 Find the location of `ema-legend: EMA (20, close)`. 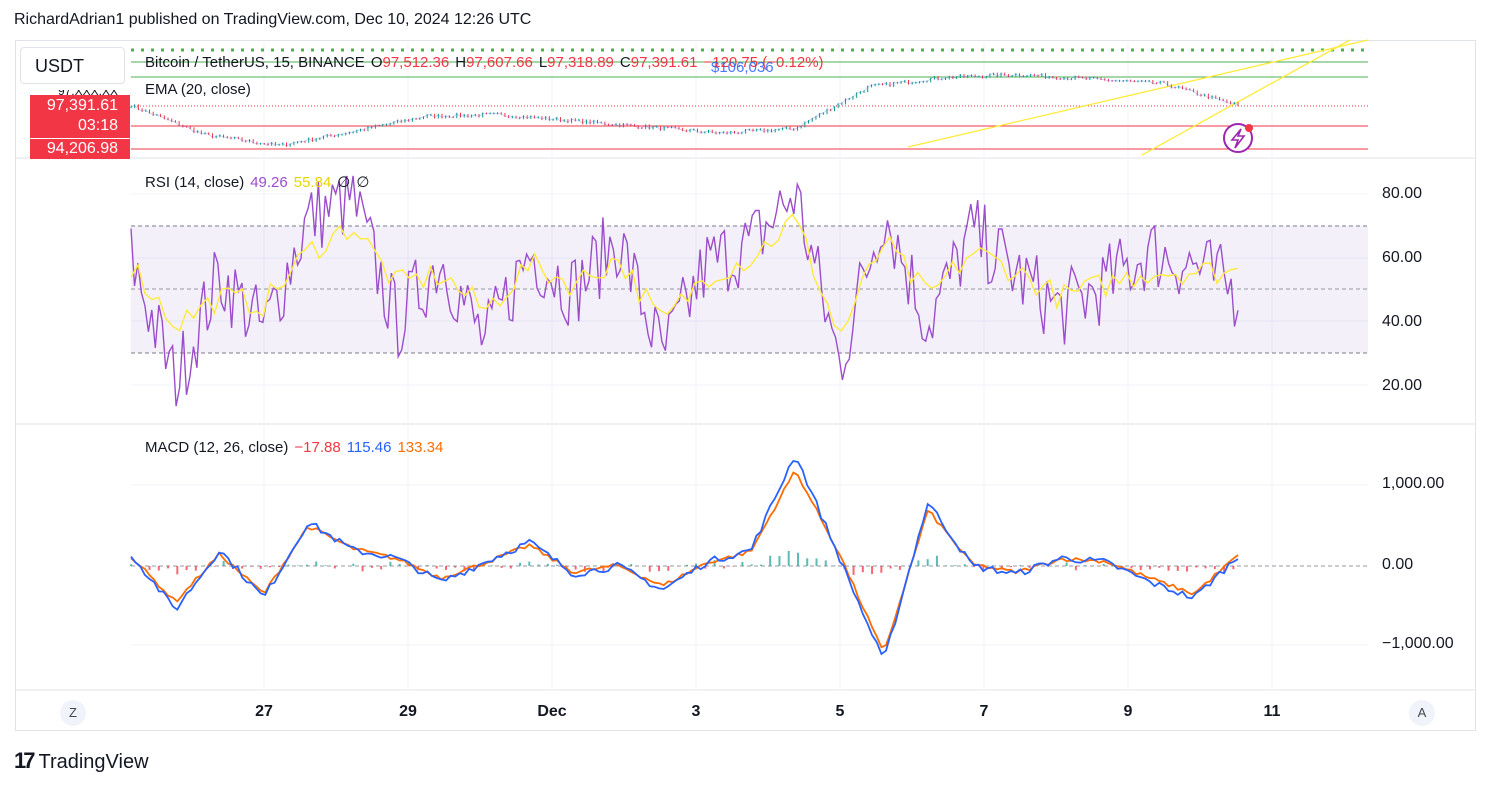

ema-legend: EMA (20, close) is located at coordinates (198, 89).